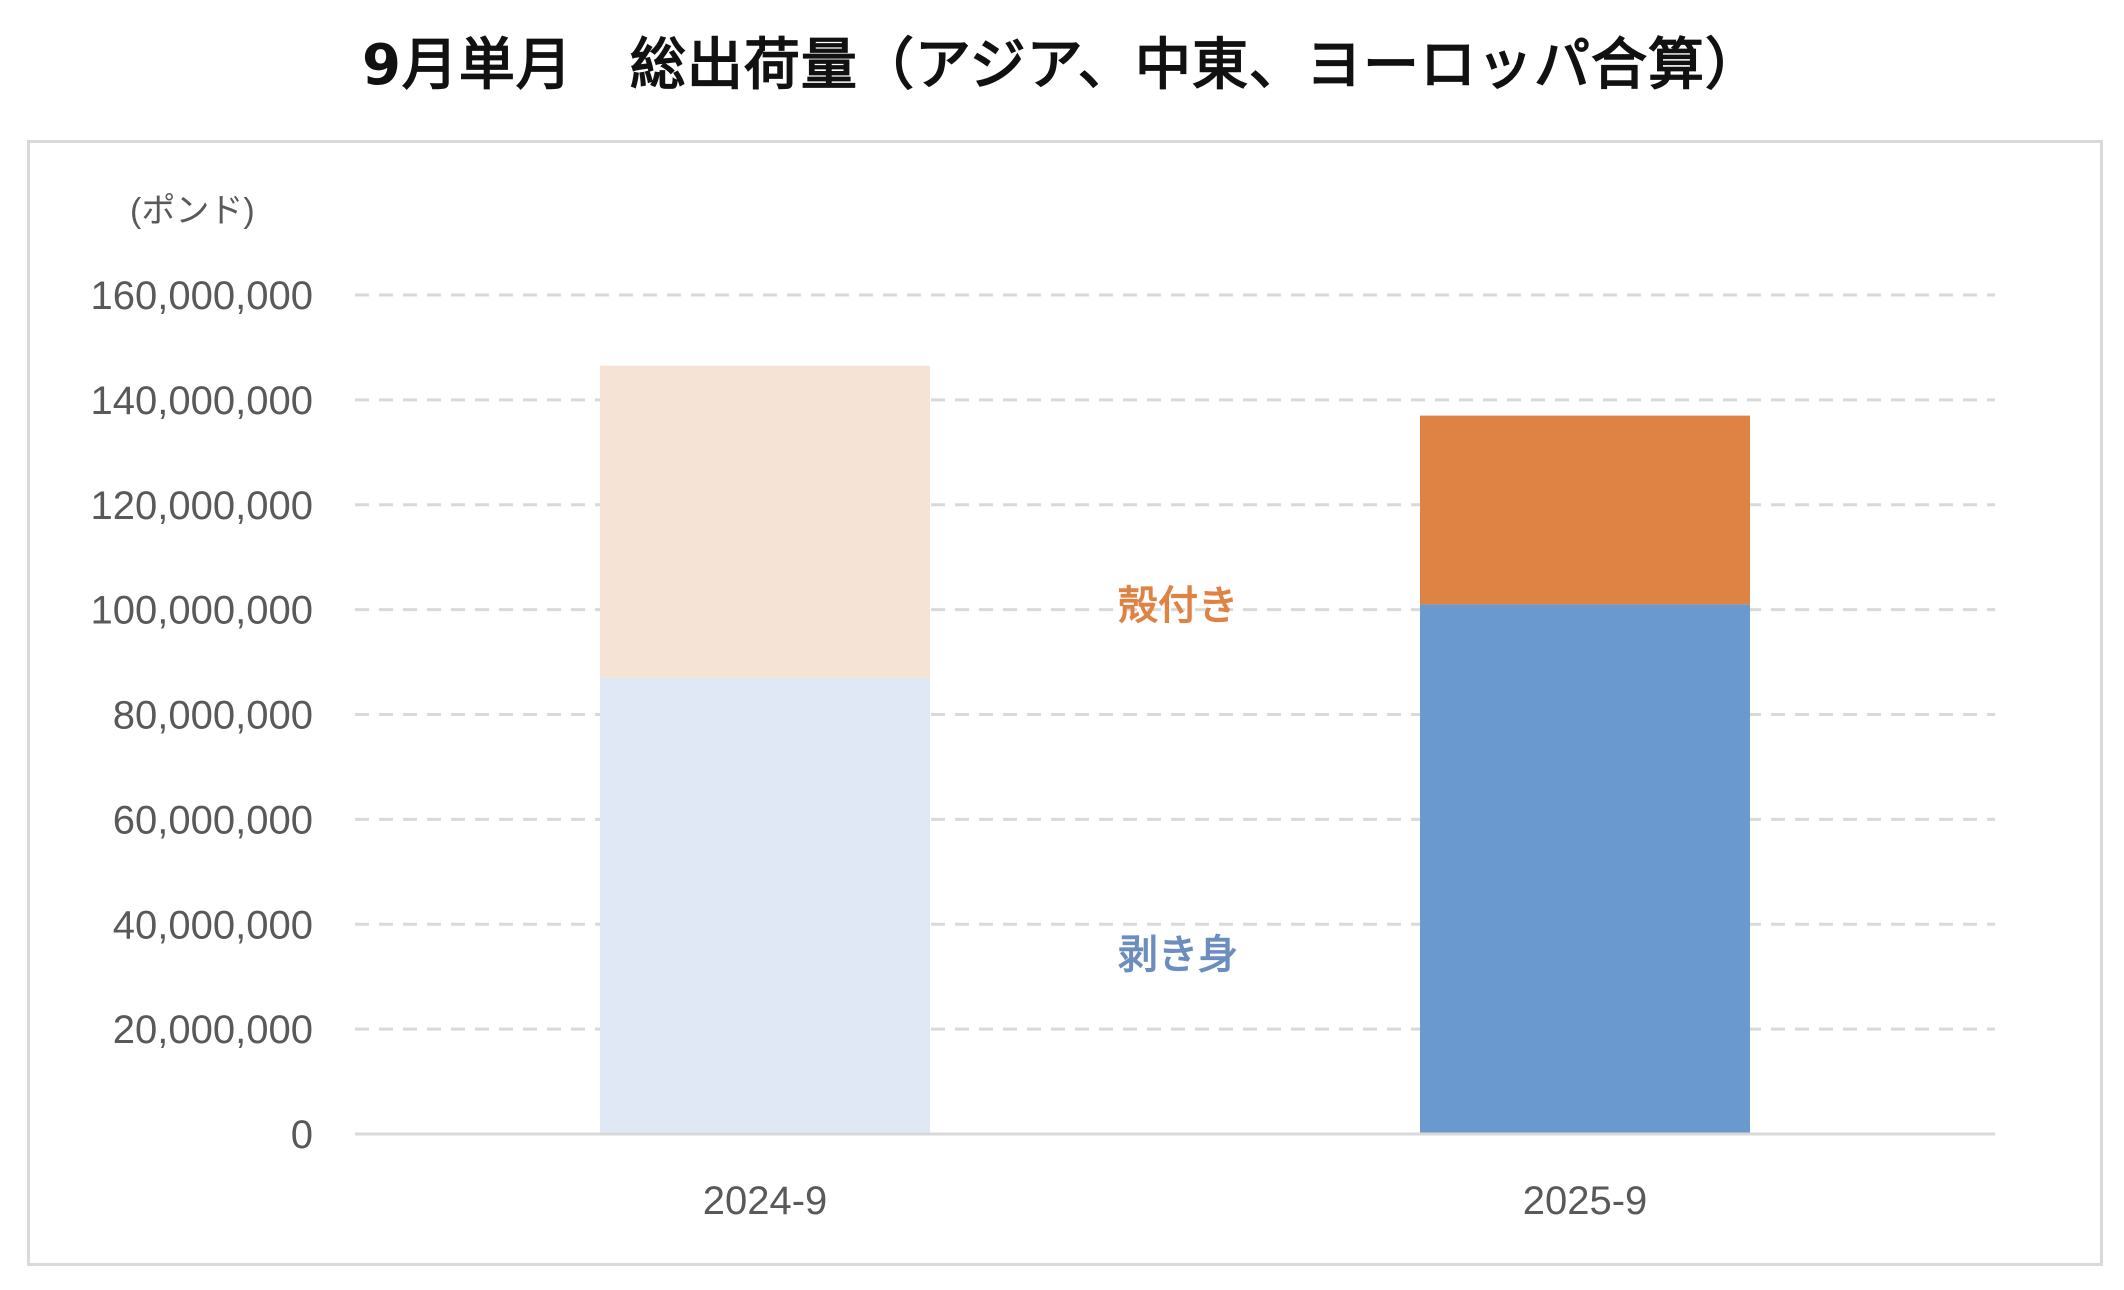  What do you see at coordinates (202, 506) in the screenshot?
I see `y-tick-label: 120,000,000` at bounding box center [202, 506].